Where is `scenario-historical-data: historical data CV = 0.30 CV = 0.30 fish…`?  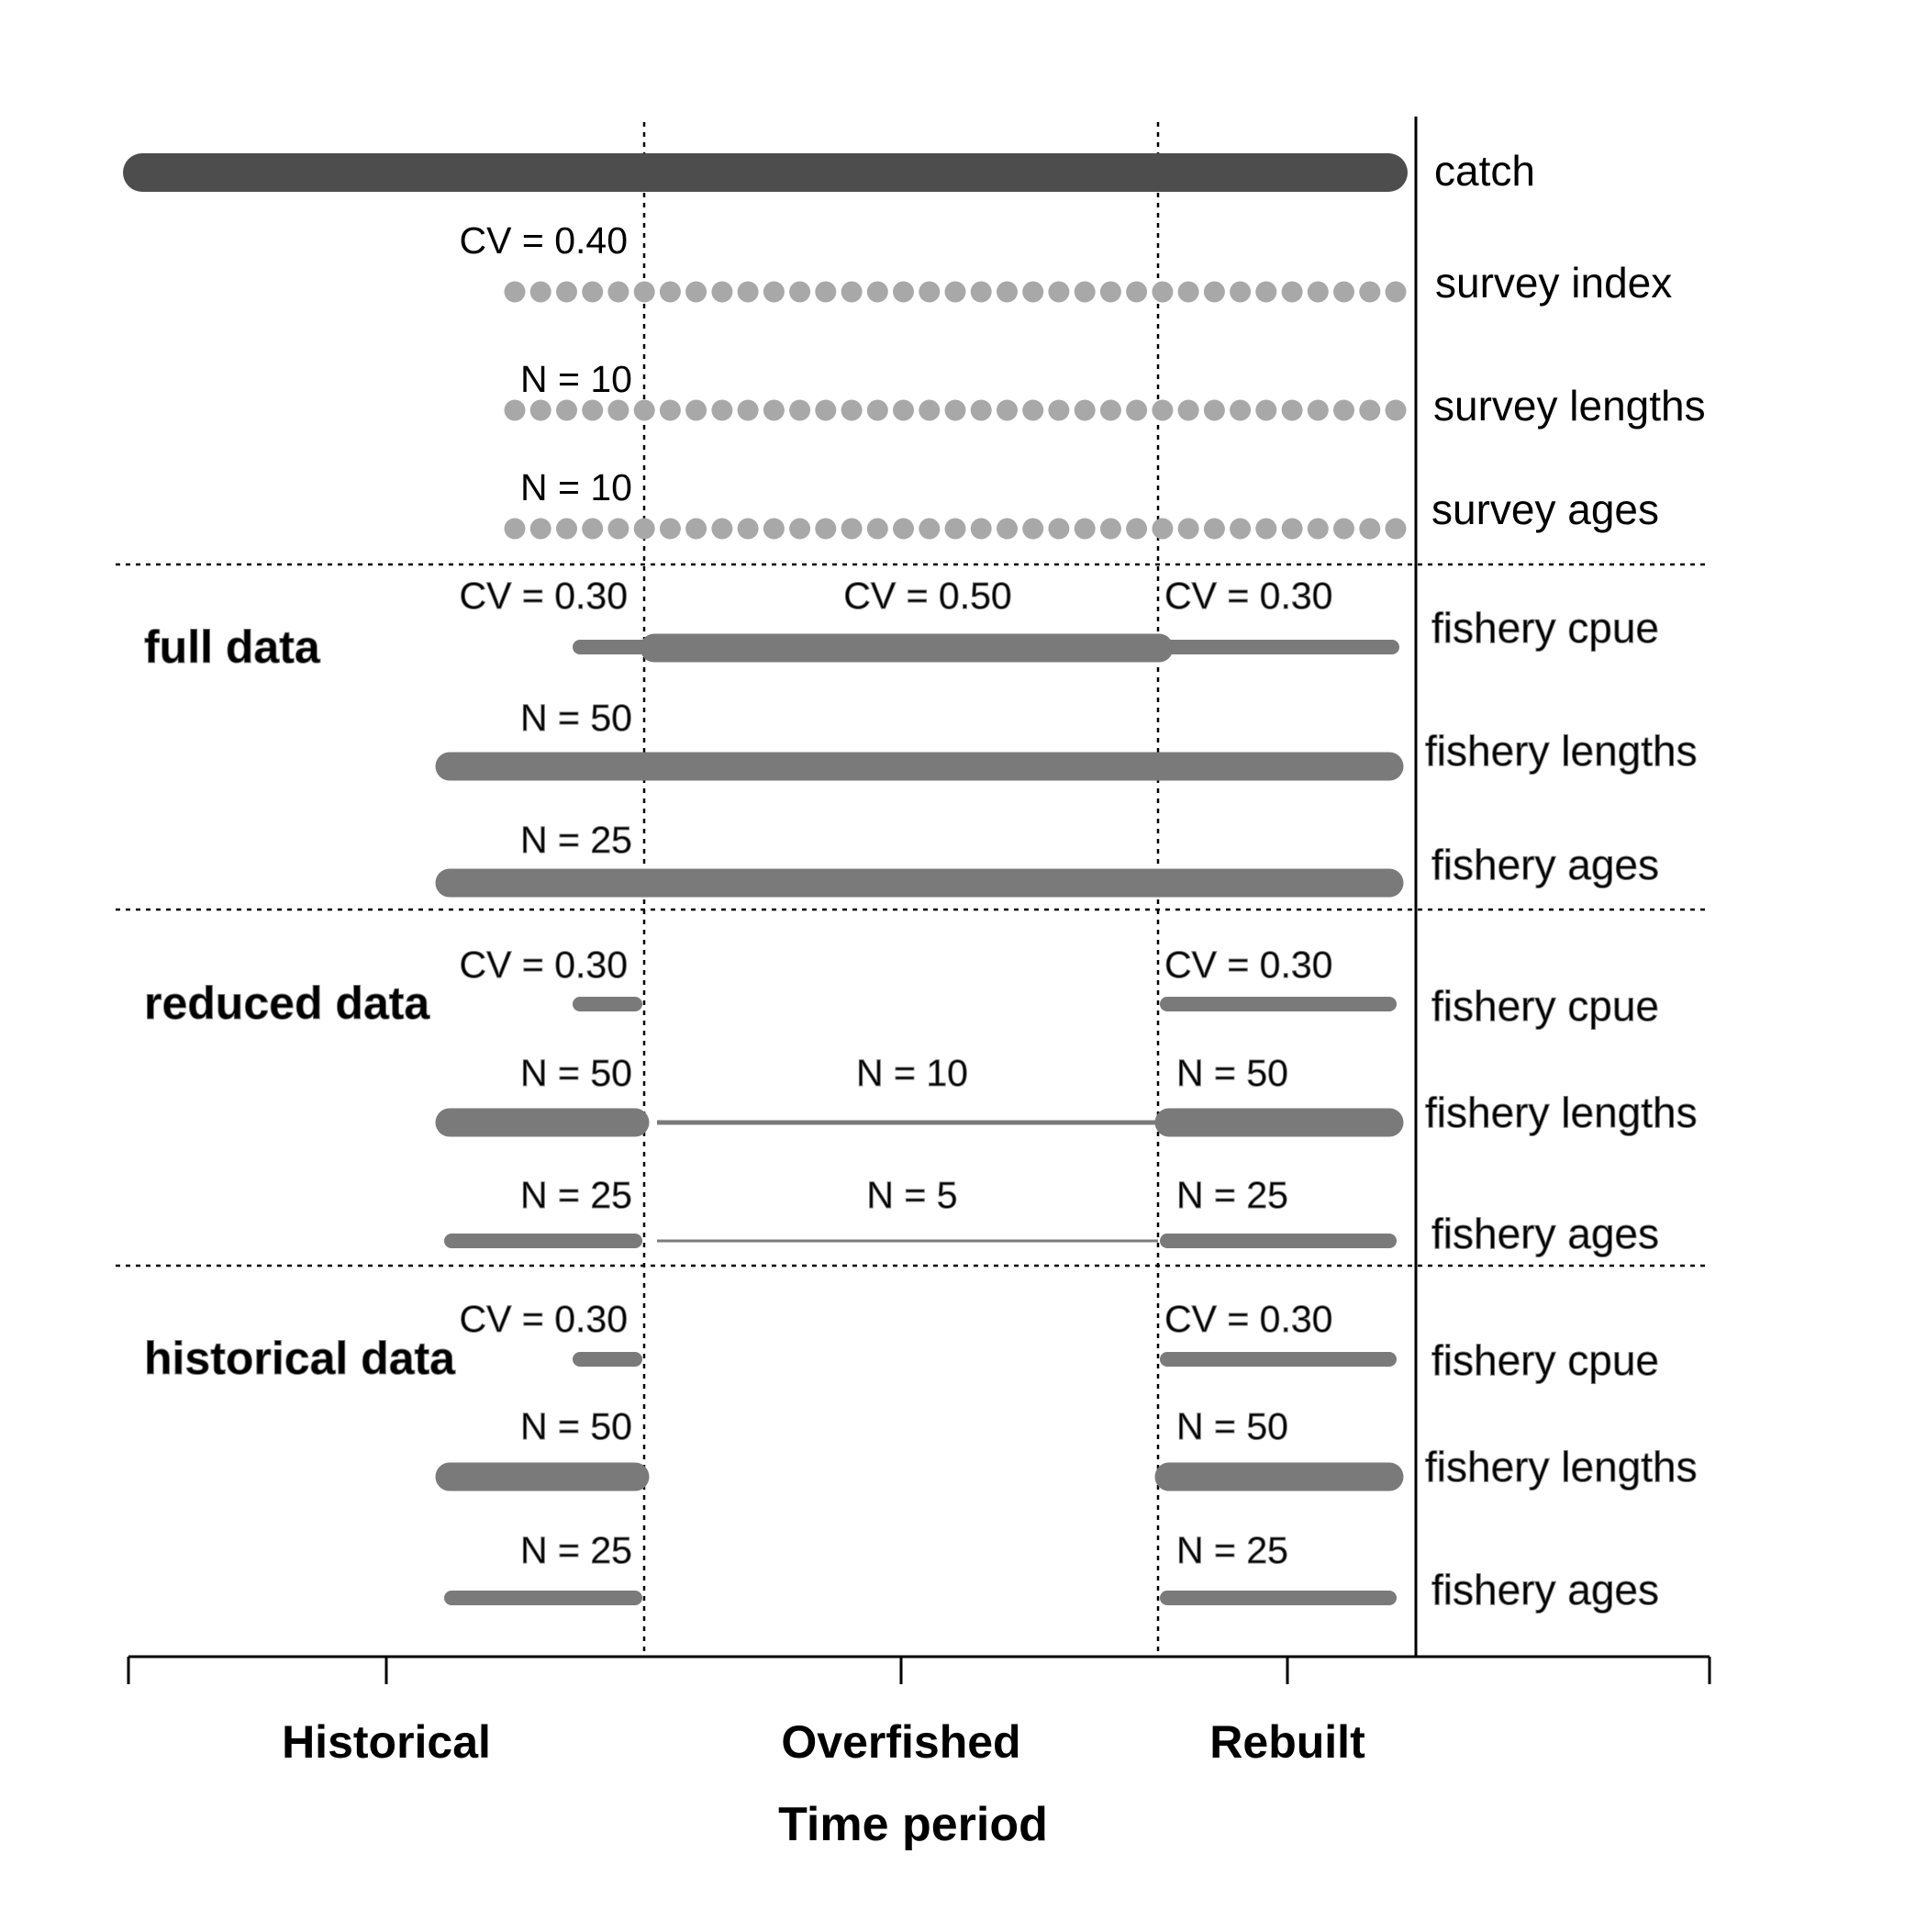
scenario-historical-data: historical data CV = 0.30 CV = 0.30 fish… is located at coordinates (921, 1456).